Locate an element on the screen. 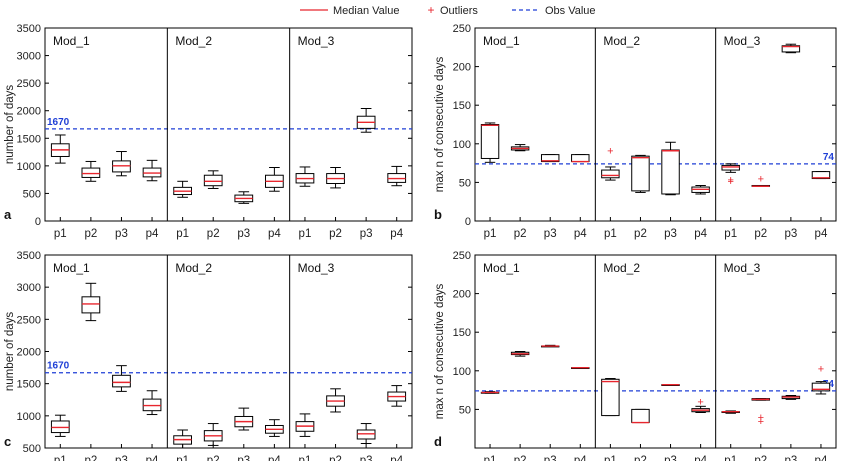 The height and width of the screenshot is (466, 850). panel-label: b is located at coordinates (438, 214).